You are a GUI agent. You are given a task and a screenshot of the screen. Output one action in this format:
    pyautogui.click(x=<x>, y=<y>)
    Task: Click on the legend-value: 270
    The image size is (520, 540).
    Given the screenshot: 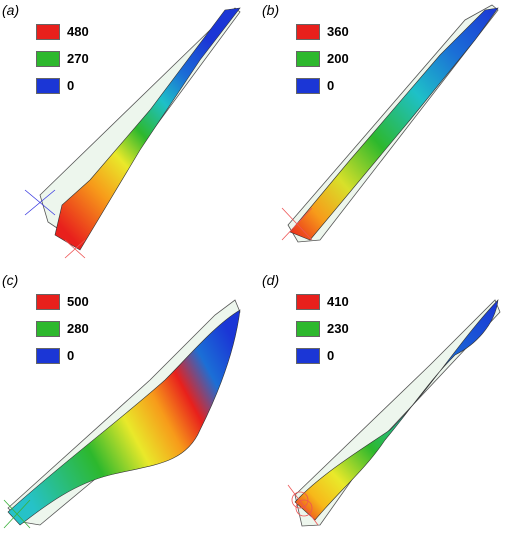 What is the action you would take?
    pyautogui.click(x=78, y=58)
    